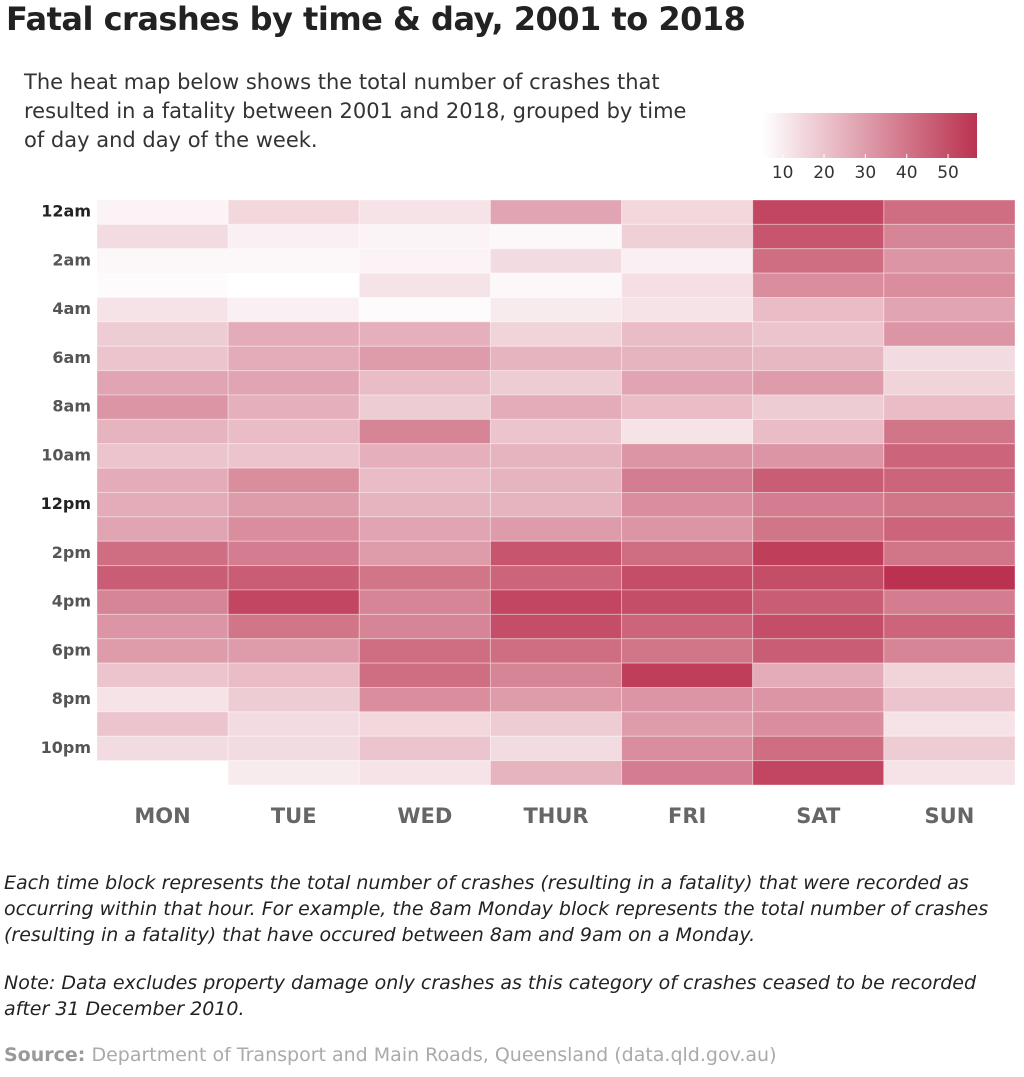  What do you see at coordinates (71, 552) in the screenshot?
I see `y-tick-label: 2pm` at bounding box center [71, 552].